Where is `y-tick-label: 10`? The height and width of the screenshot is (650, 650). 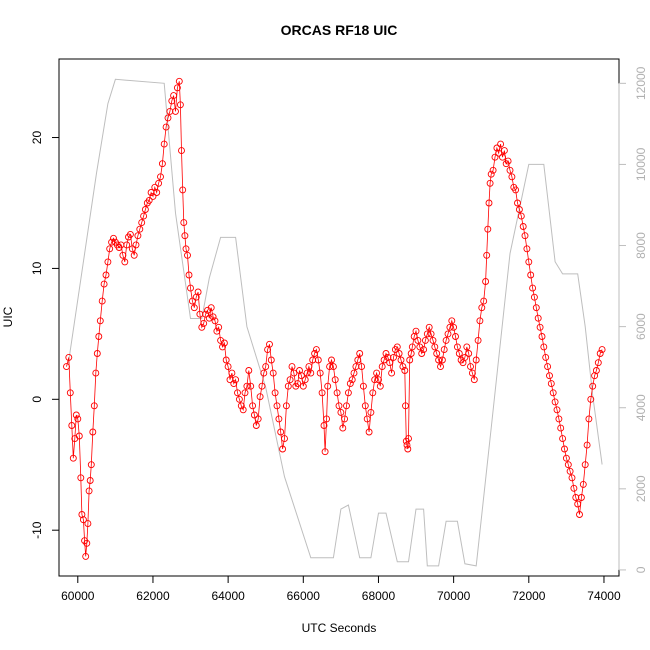 y-tick-label: 10 is located at coordinates (37, 268).